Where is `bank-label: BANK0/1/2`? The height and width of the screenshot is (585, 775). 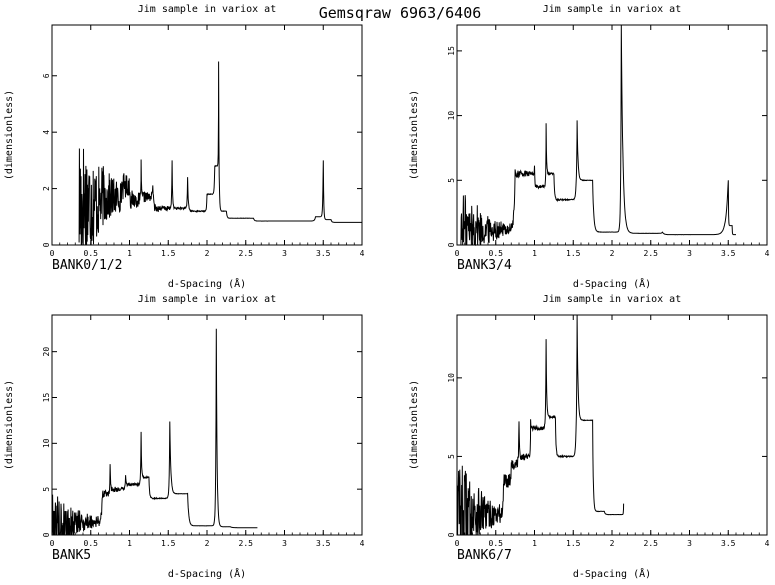
bank-label: BANK0/1/2 is located at coordinates (87, 265).